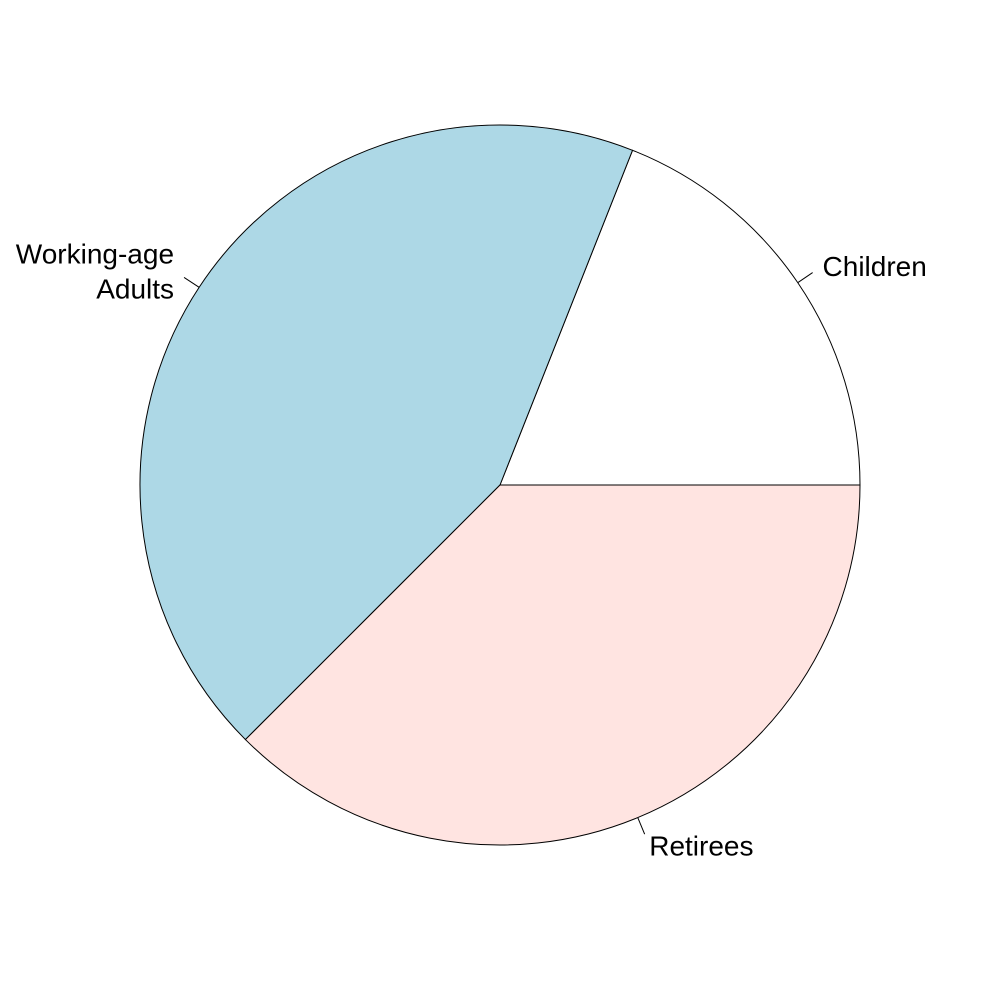  I want to click on leader-line-retirees, so click(641, 826).